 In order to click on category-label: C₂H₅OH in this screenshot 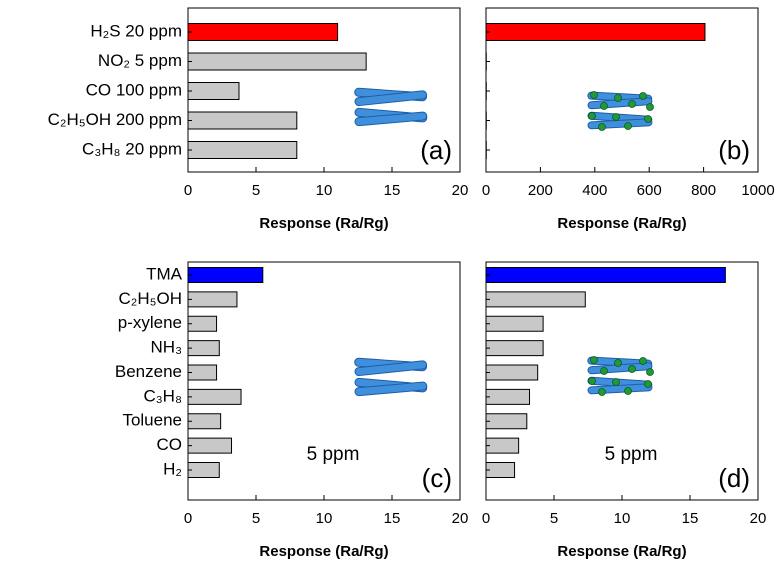, I will do `click(150, 298)`.